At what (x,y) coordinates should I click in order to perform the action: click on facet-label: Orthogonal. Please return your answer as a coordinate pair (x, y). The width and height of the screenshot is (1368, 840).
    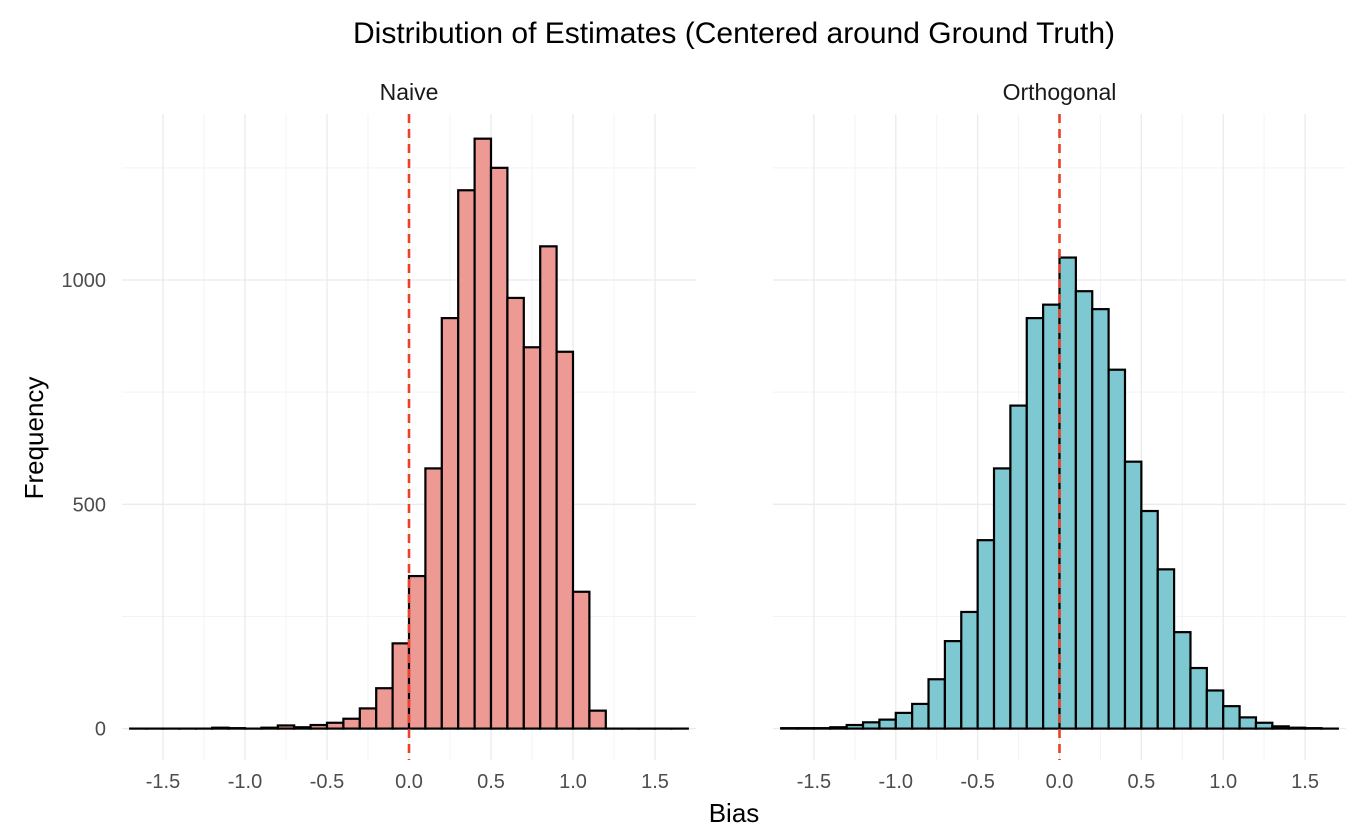
    Looking at the image, I should click on (1060, 92).